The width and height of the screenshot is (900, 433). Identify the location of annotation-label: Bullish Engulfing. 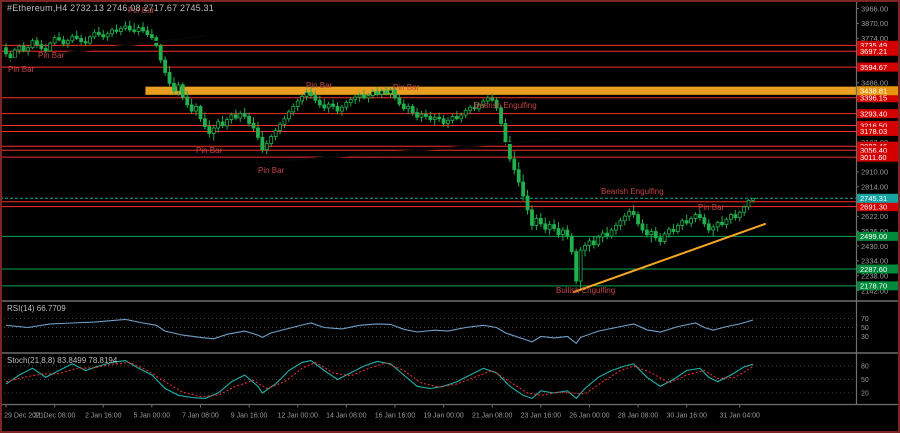
(585, 290).